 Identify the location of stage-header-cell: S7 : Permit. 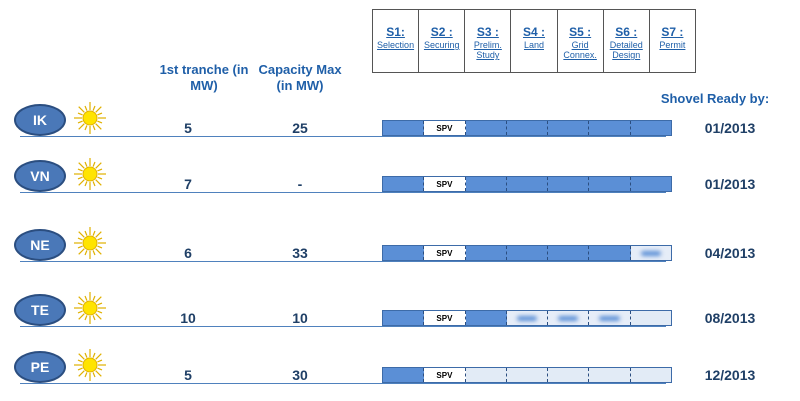
(672, 41).